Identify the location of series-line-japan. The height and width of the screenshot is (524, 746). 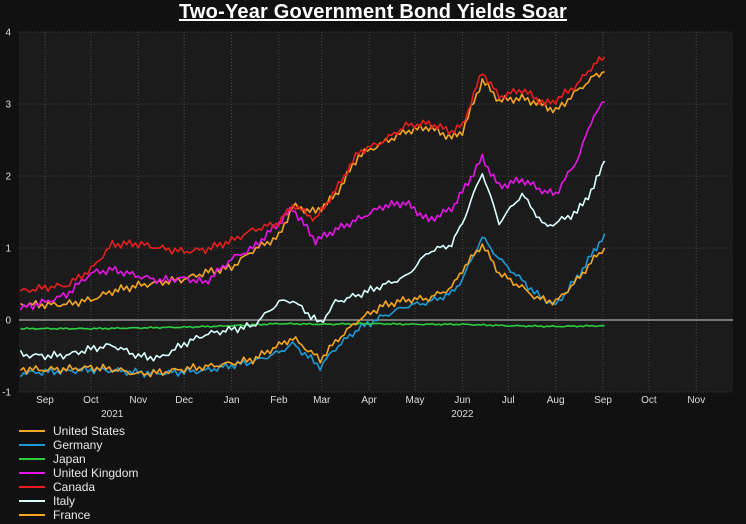
(312, 326).